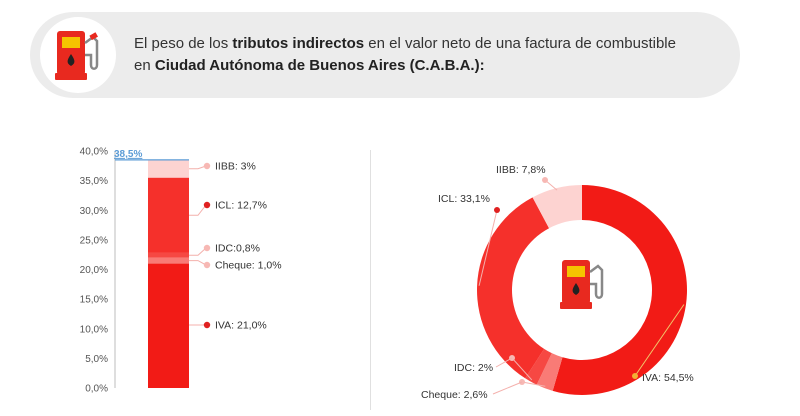 This screenshot has height=416, width=800. Describe the element at coordinates (668, 378) in the screenshot. I see `data-label-iva: IVA: 54,5%` at that location.